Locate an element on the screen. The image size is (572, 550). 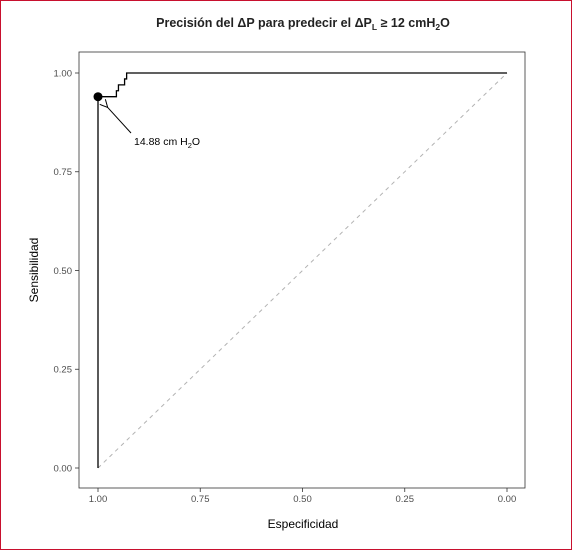
x-tick-label: 0.75 is located at coordinates (200, 499).